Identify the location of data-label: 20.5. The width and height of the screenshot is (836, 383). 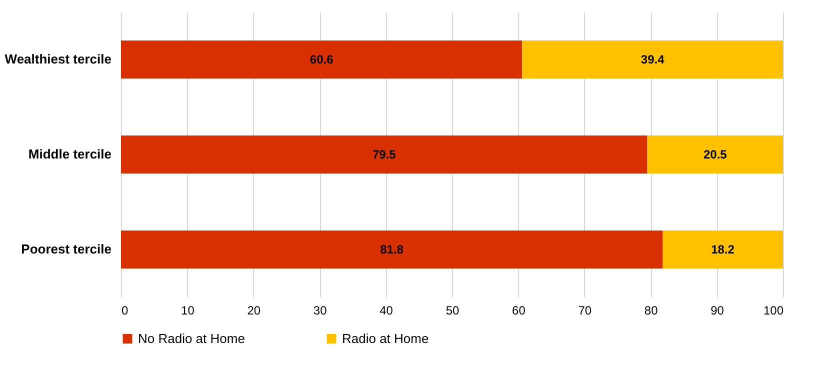
(715, 155).